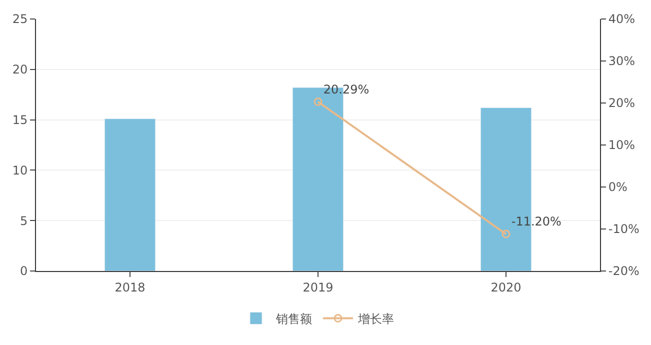  I want to click on y-tick-label: 25, so click(20, 19).